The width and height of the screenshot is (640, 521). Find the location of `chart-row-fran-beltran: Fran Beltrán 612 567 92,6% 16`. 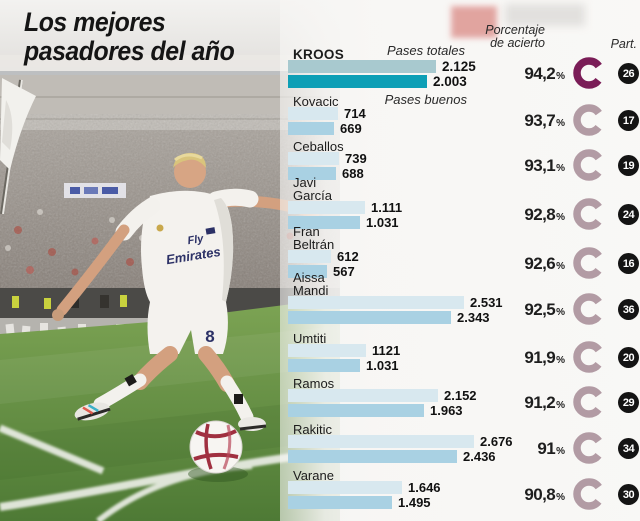

chart-row-fran-beltran: Fran Beltrán 612 567 92,6% 16 is located at coordinates (464, 252).